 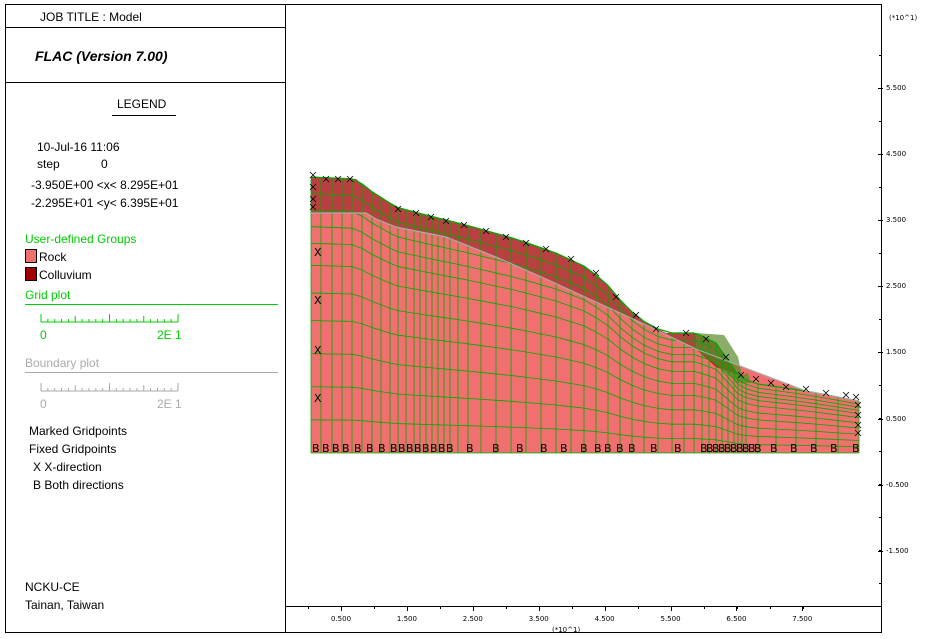 I want to click on grid-scale-min: 0, so click(x=43, y=335).